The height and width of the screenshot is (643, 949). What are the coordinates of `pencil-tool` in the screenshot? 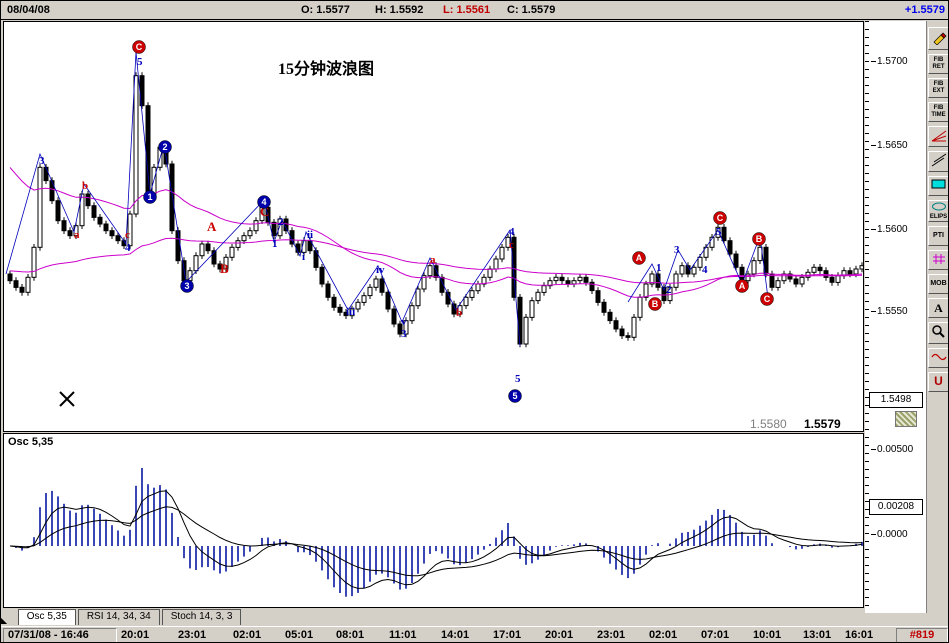 It's located at (937, 38).